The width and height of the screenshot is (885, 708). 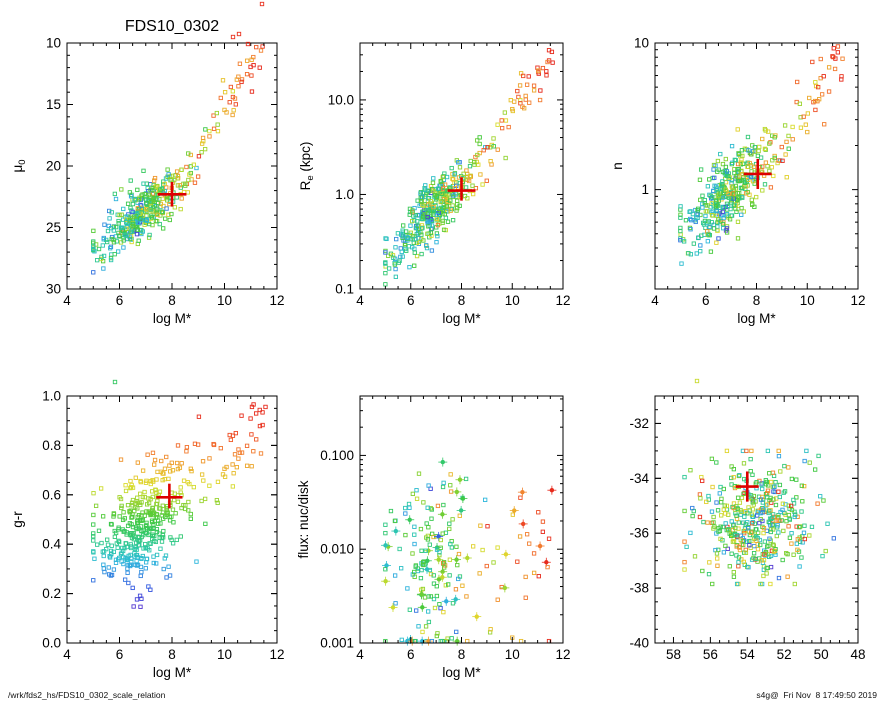 I want to click on y-tick-labels: 1 10, so click(x=641, y=117).